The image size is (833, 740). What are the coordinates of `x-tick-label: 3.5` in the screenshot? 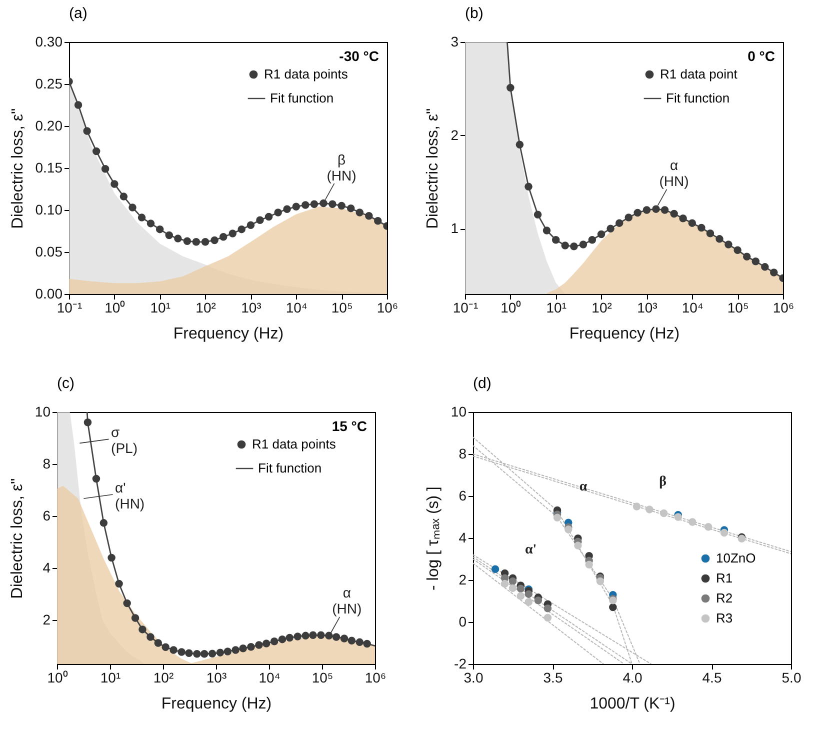 It's located at (553, 678).